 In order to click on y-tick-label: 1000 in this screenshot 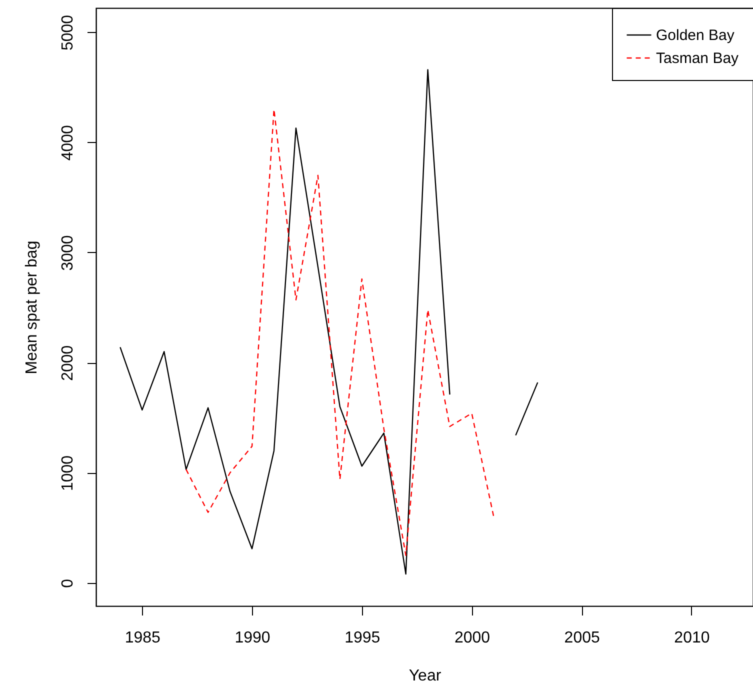, I will do `click(68, 473)`.